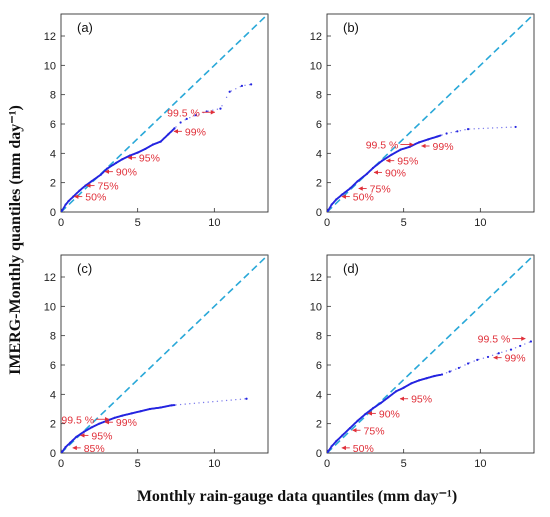 This screenshot has width=550, height=517. Describe the element at coordinates (319, 184) in the screenshot. I see `y-tick-label: 2` at that location.